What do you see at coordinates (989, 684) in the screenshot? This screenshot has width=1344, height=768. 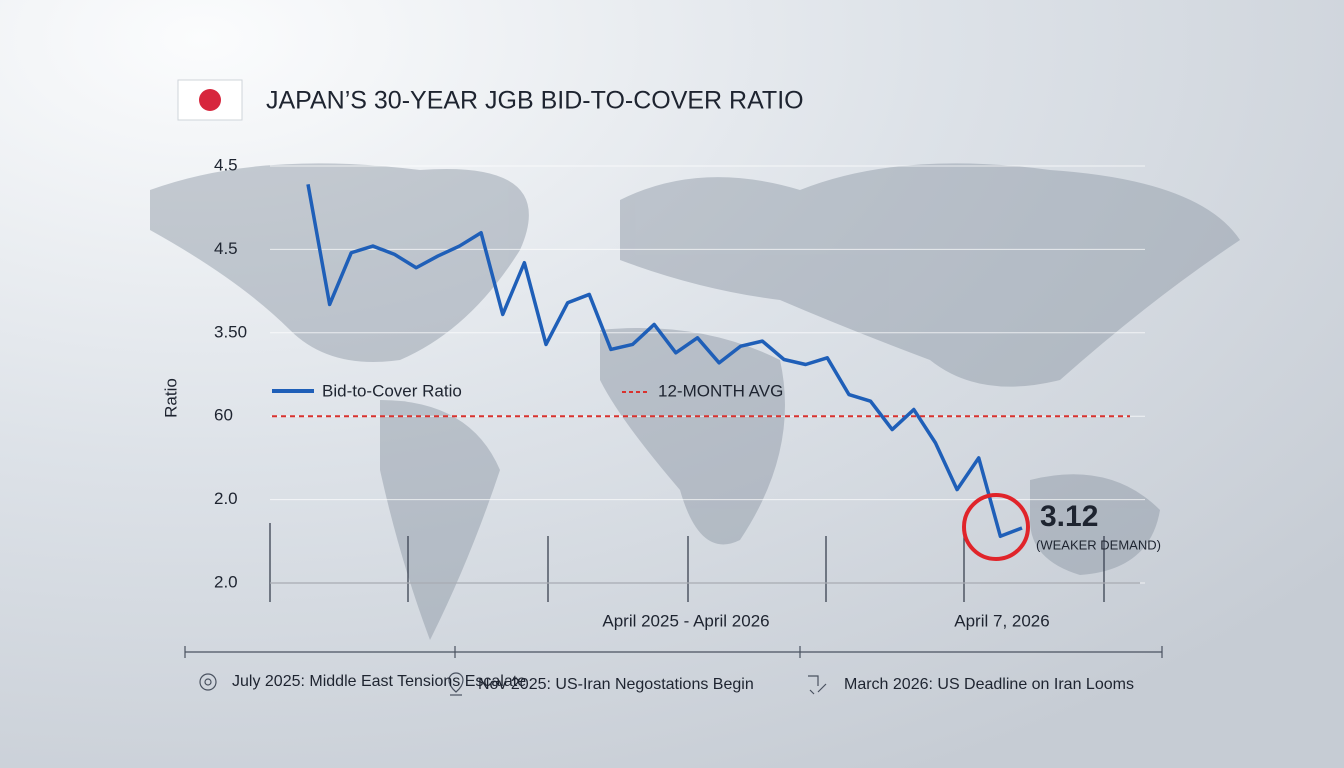 I see `event-label: March 2026: US Deadline on Iran Looms` at bounding box center [989, 684].